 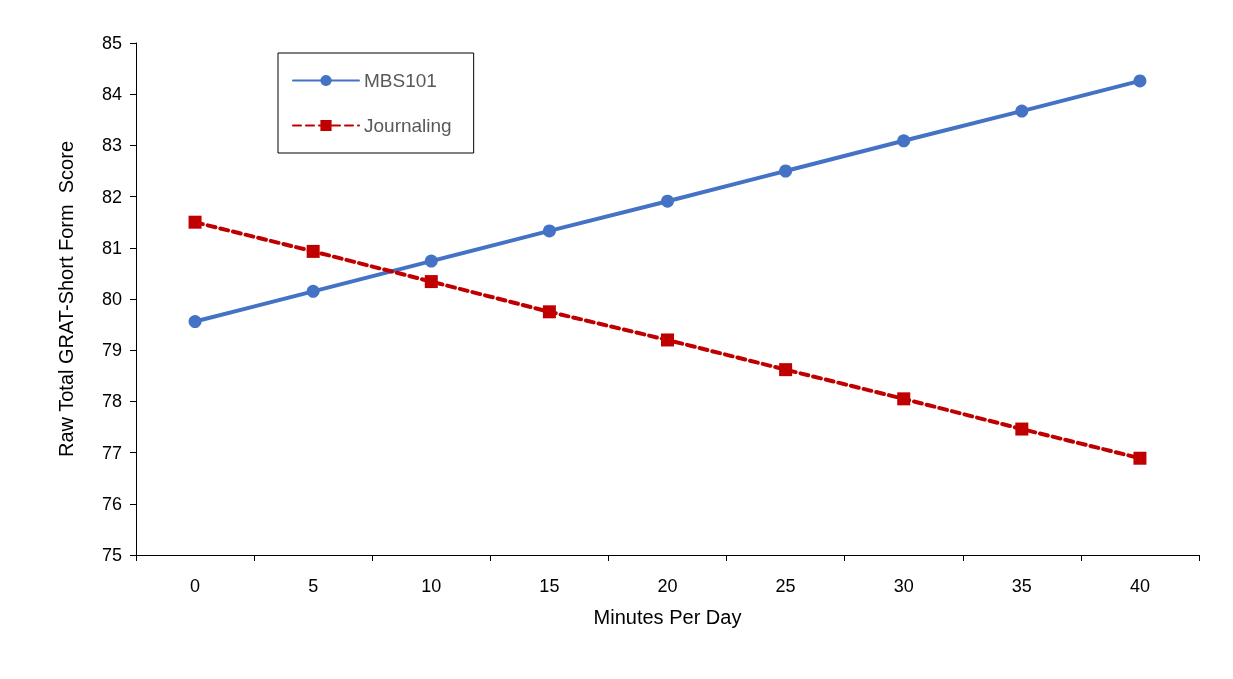 What do you see at coordinates (111, 503) in the screenshot?
I see `y-tick-label: 76` at bounding box center [111, 503].